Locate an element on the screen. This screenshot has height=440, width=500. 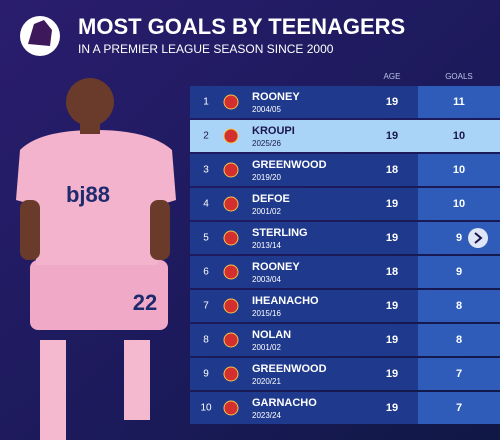
season: 2004/05 is located at coordinates (266, 109).